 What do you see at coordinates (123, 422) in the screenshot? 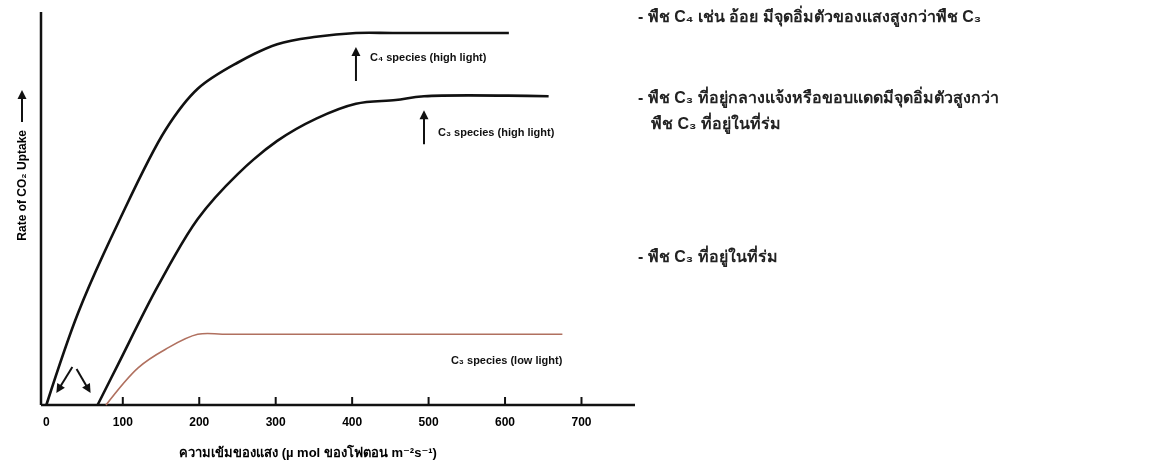
I see `x-tick-label: 100` at bounding box center [123, 422].